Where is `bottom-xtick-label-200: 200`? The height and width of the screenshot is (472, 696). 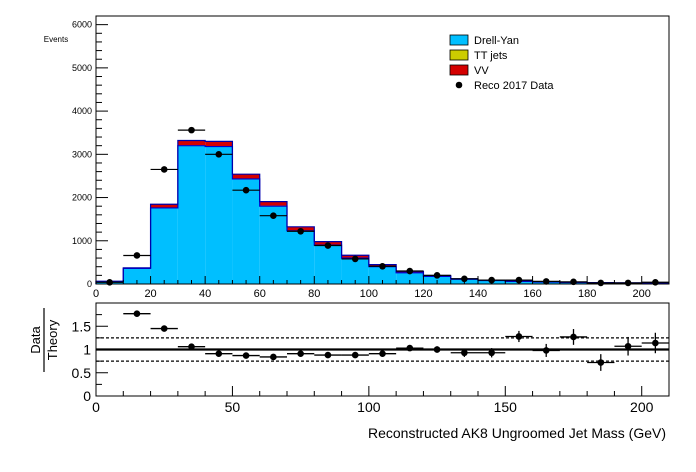
bottom-xtick-label-200: 200 is located at coordinates (642, 407).